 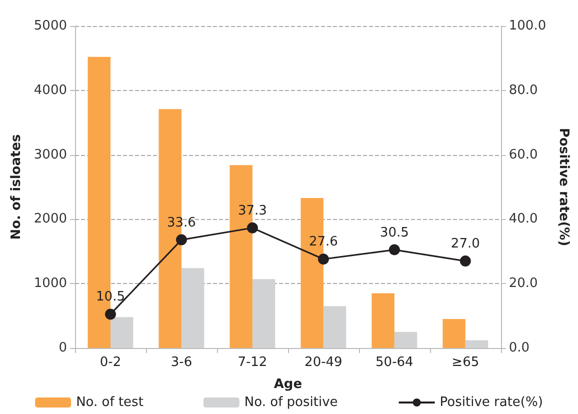 What do you see at coordinates (253, 362) in the screenshot?
I see `x-tick-label: 7-12` at bounding box center [253, 362].